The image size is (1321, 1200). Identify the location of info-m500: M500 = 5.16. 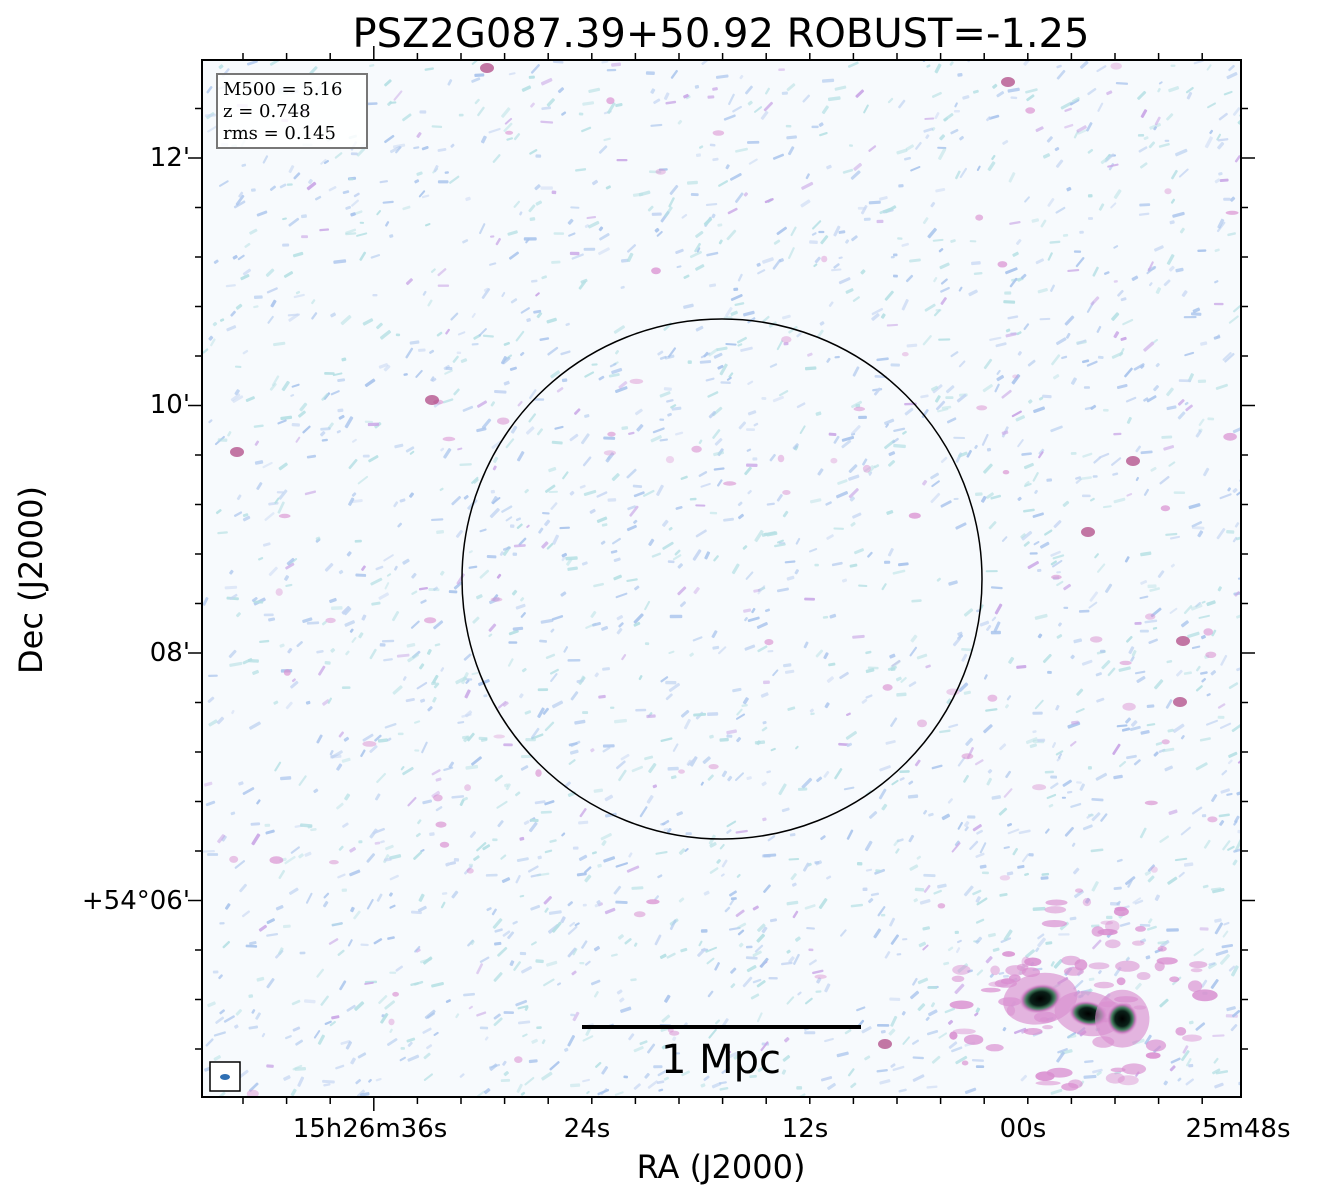
(282, 89).